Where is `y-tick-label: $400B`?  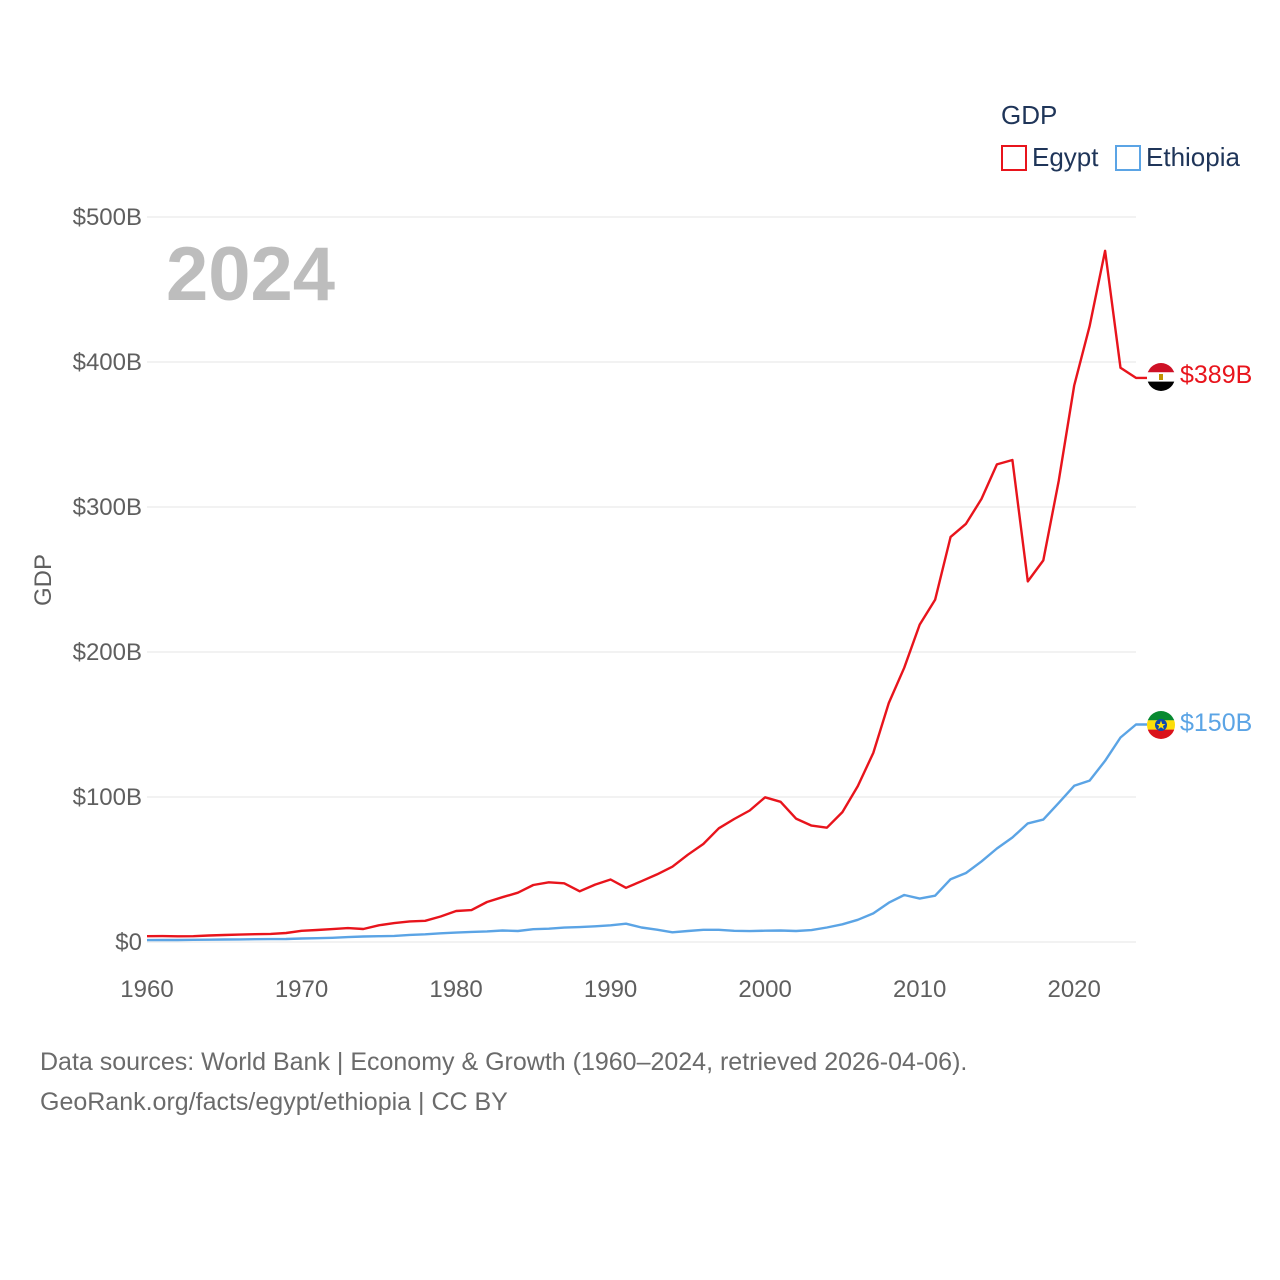
y-tick-label: $400B is located at coordinates (107, 362).